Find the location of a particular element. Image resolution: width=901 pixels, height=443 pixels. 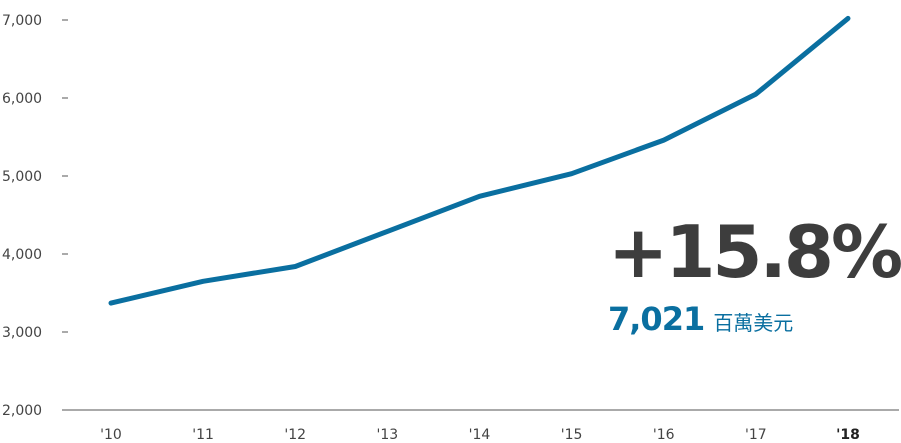

latest-value-number: 7,021 is located at coordinates (656, 319).